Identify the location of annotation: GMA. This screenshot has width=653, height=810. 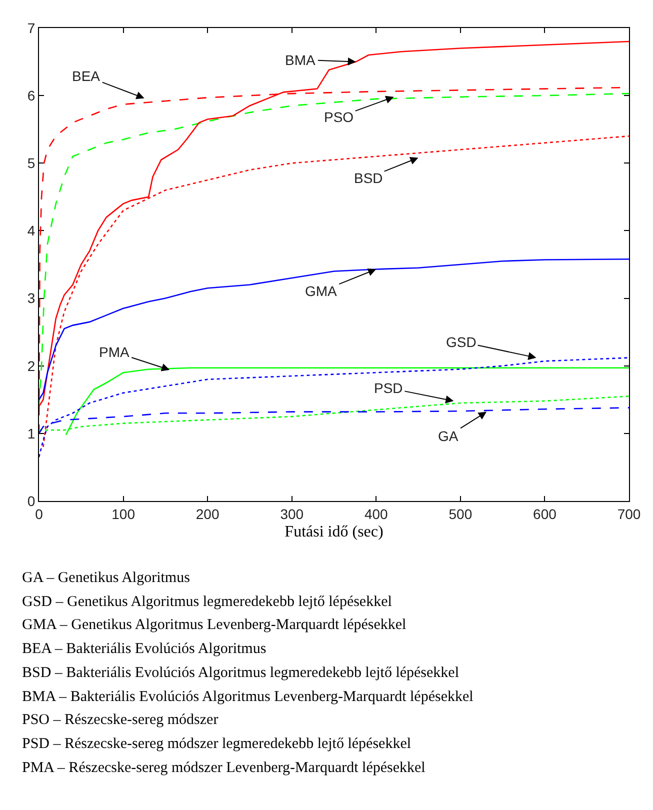
(321, 291).